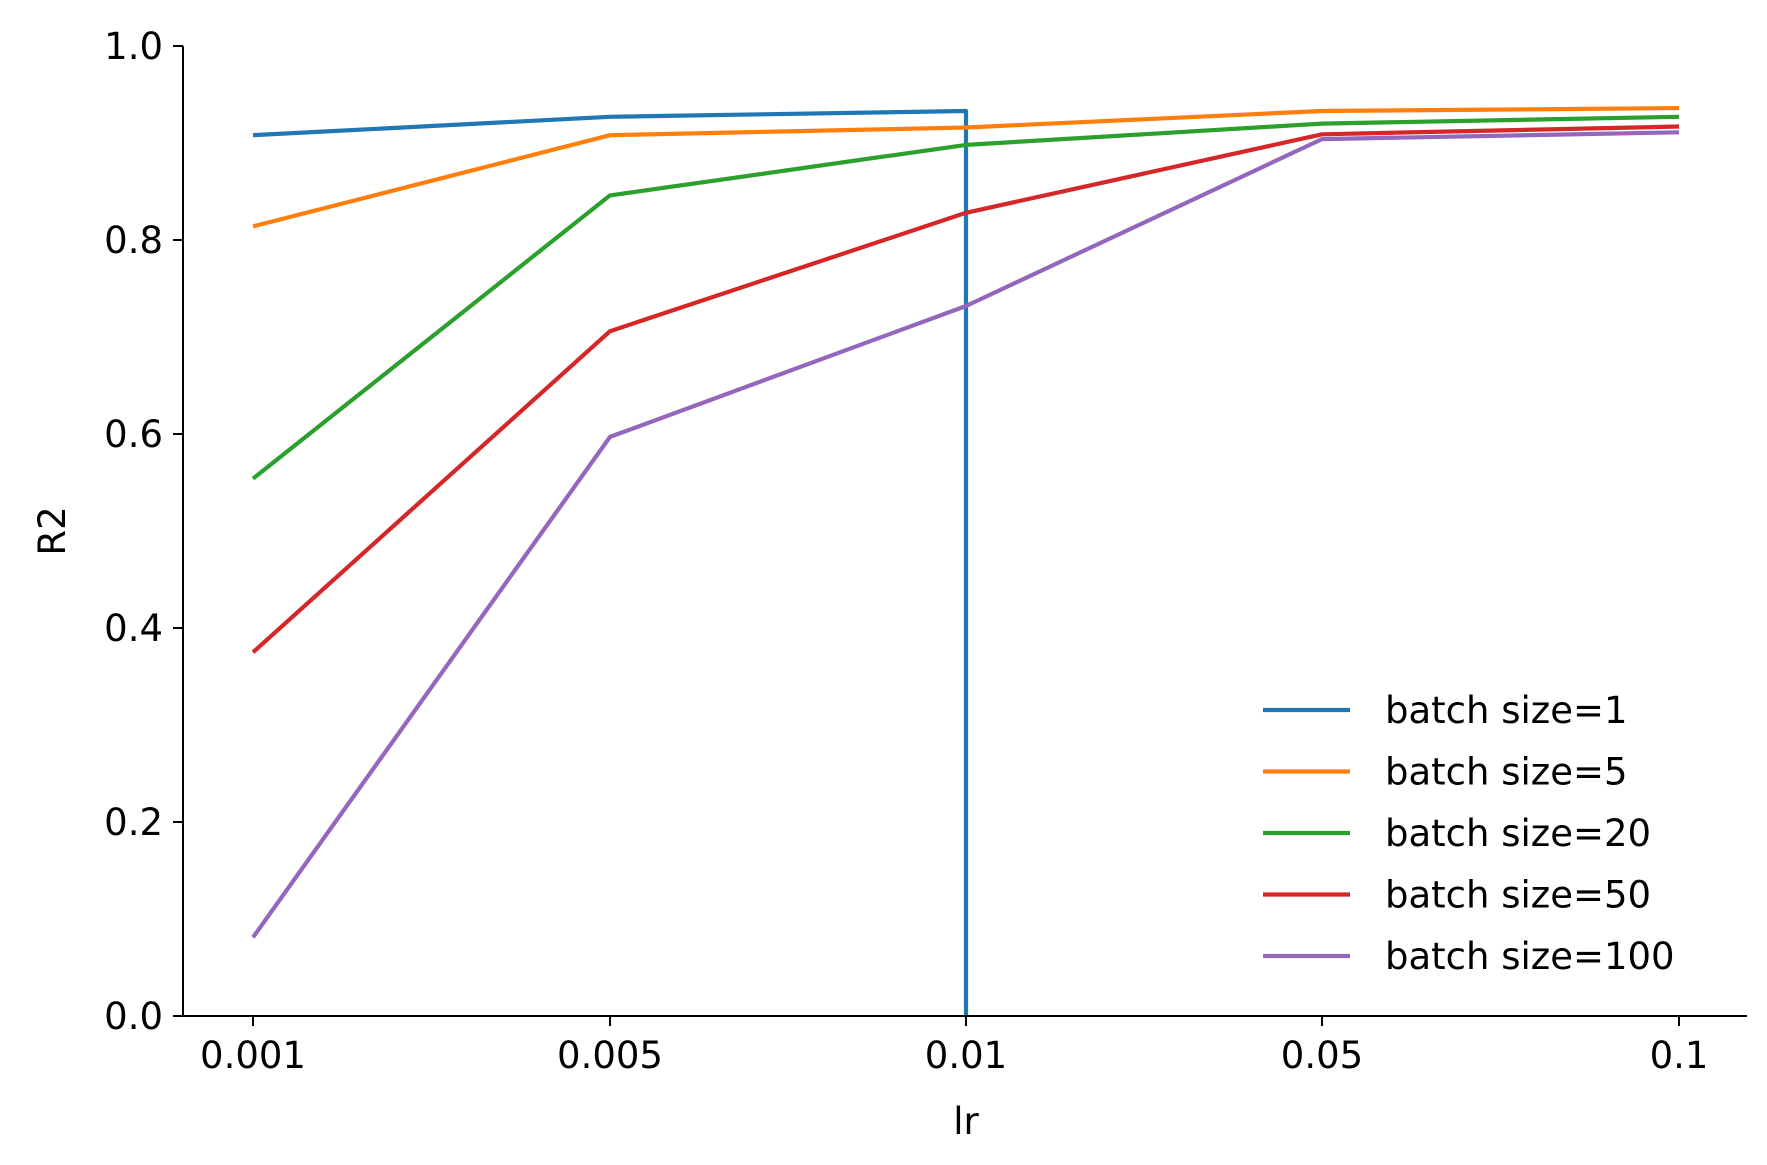  I want to click on x-tick-label: 0.1, so click(1679, 1055).